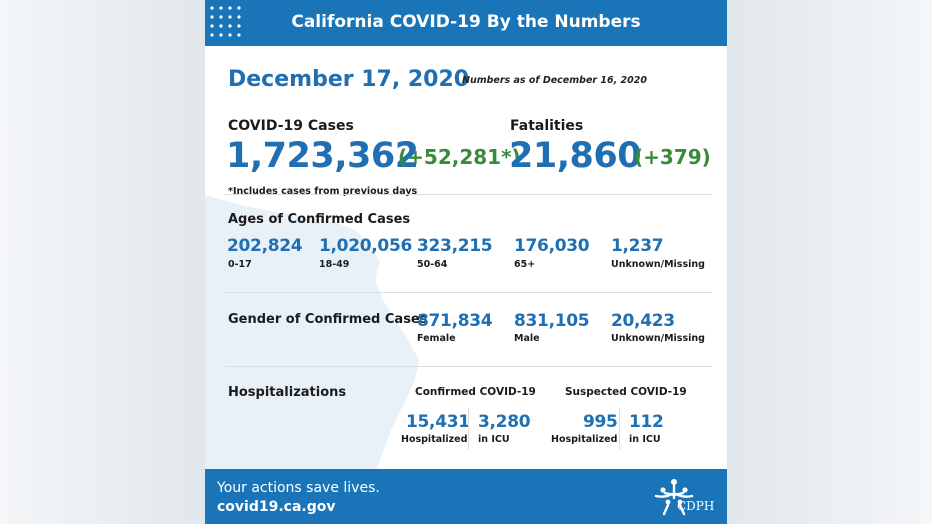 The image size is (932, 524). What do you see at coordinates (658, 338) in the screenshot?
I see `gender-label: Unknown/Missing` at bounding box center [658, 338].